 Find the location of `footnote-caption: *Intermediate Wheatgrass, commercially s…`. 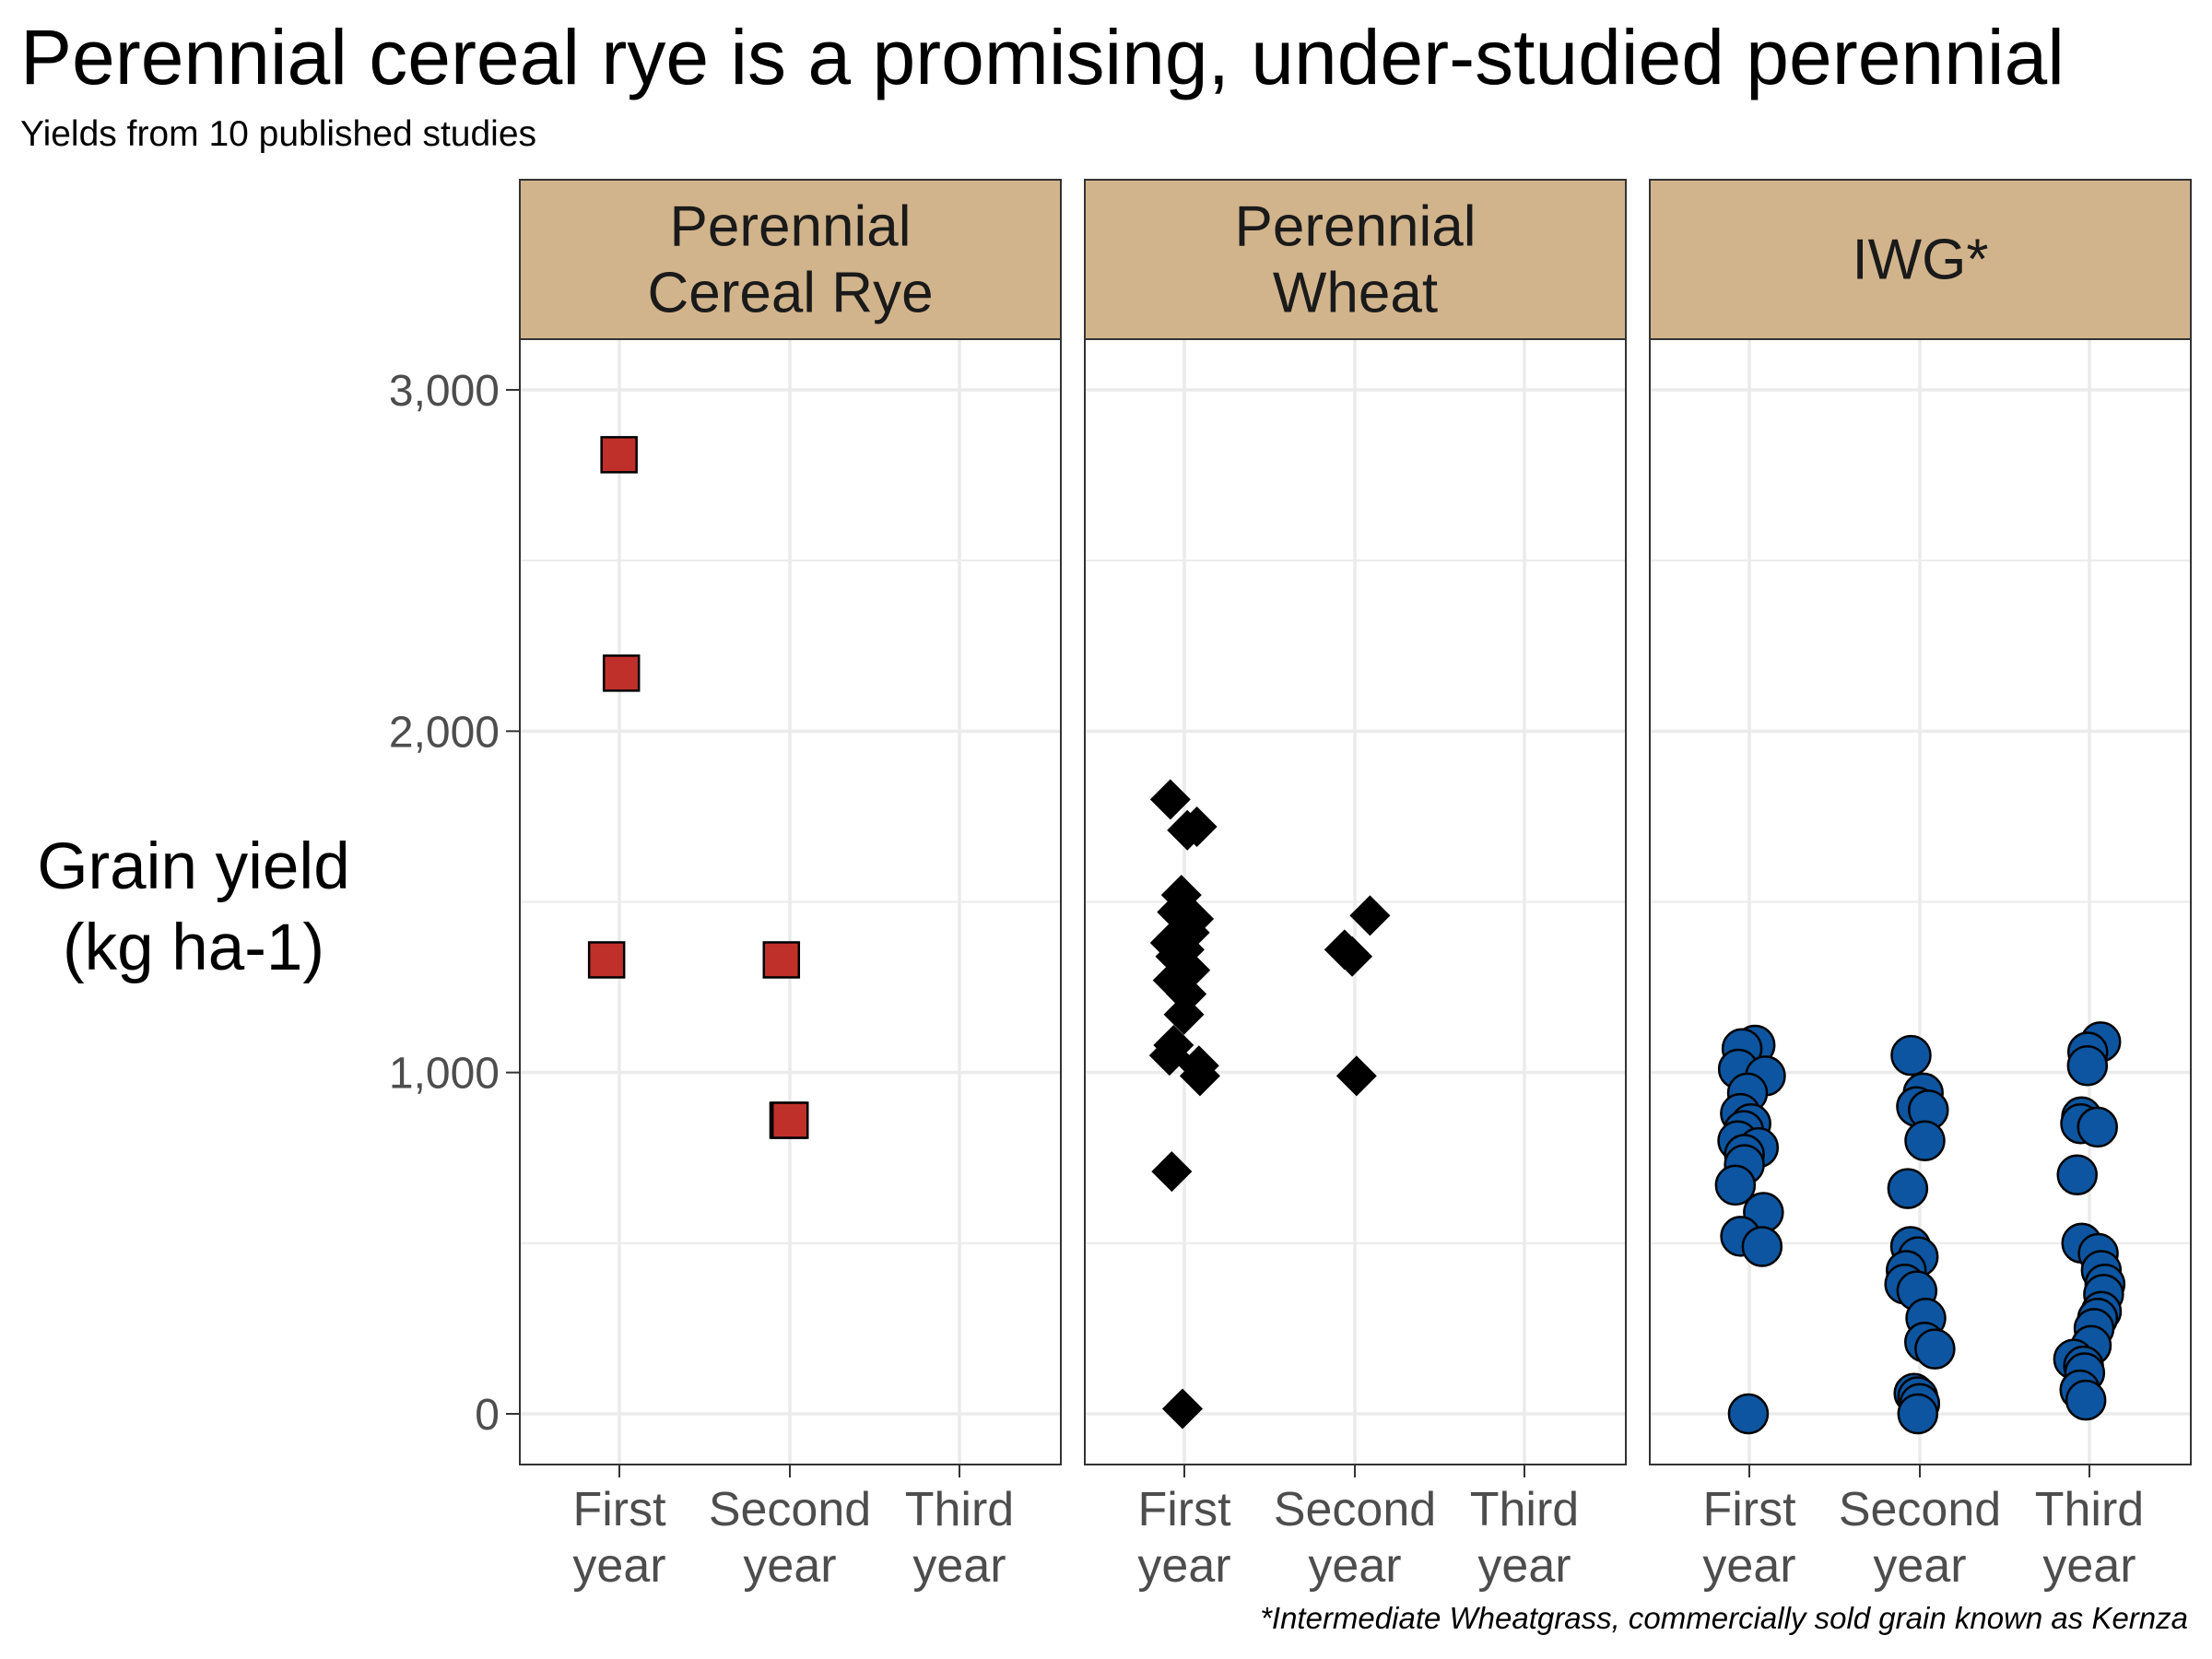

footnote-caption: *Intermediate Wheatgrass, commercially s… is located at coordinates (1724, 1618).